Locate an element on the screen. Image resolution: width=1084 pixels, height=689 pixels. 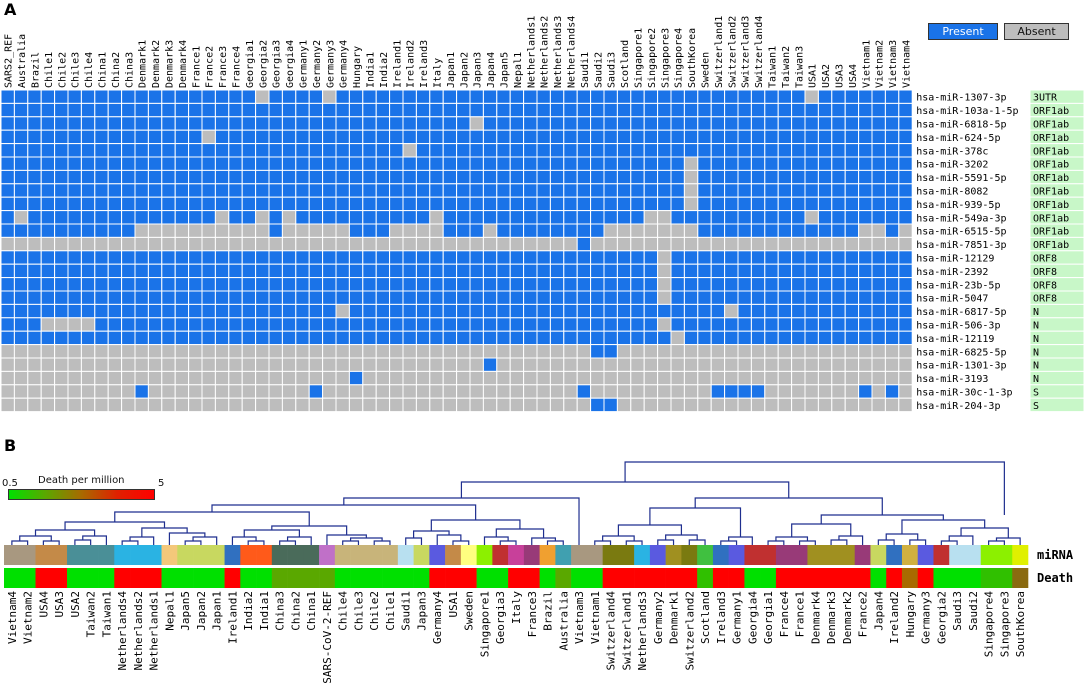
sample-label: Italy is located at coordinates (438, 73).